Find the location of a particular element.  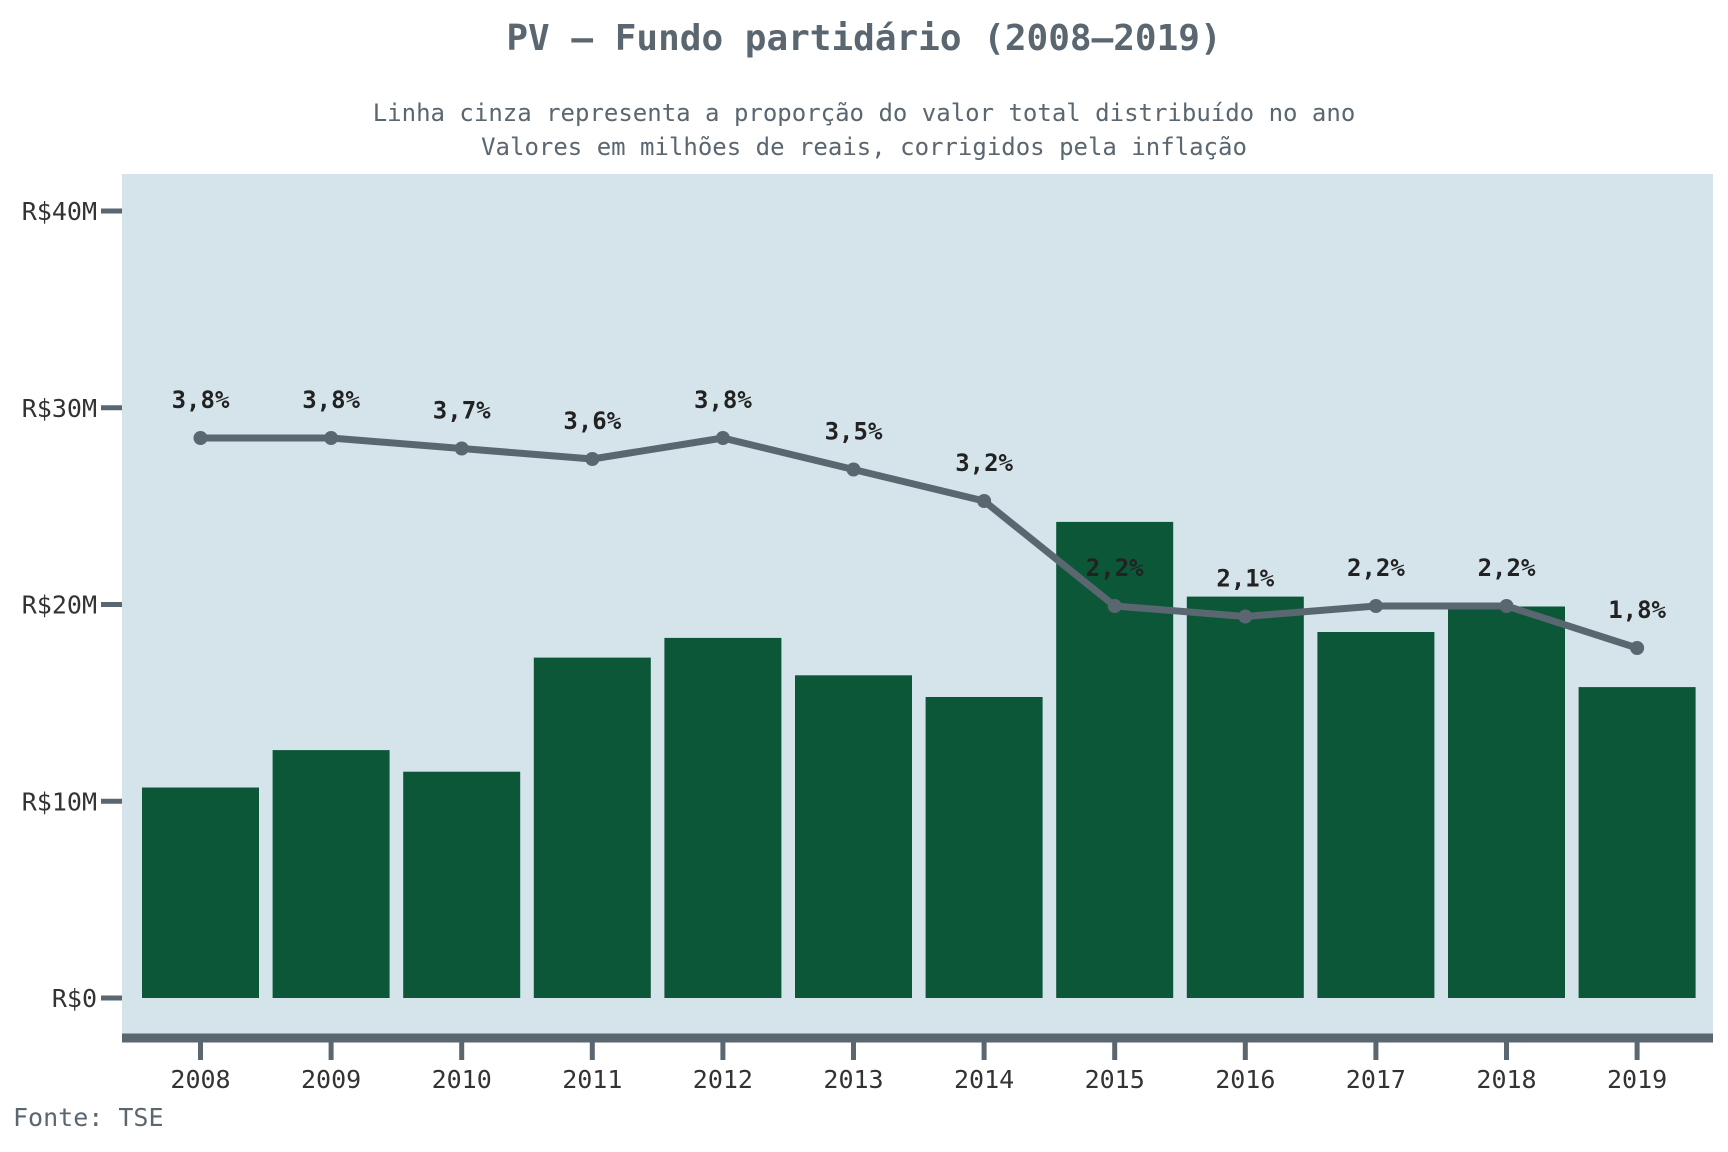

y-axis: R$0 R$10M R$20M R$30M R$40M is located at coordinates (72, 605).